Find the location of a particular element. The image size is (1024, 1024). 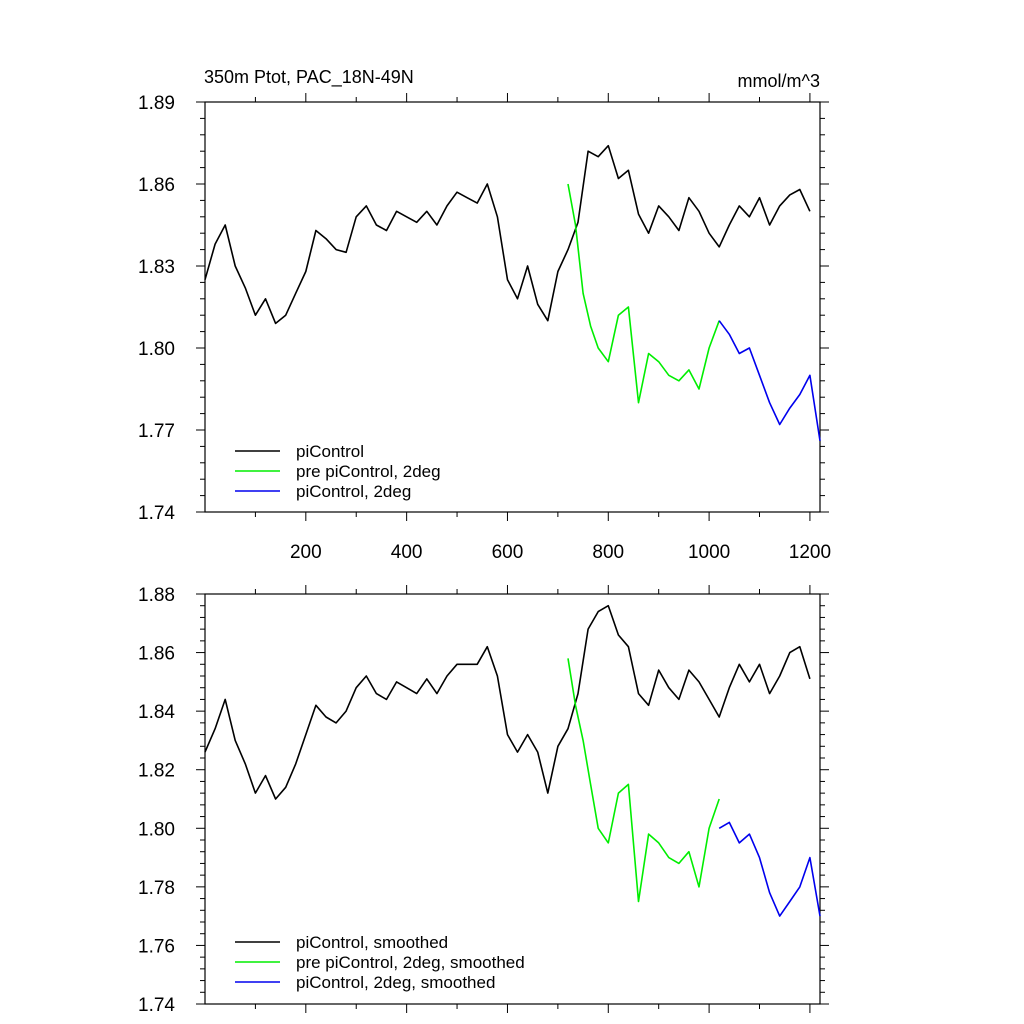

bottom-legend-label-picontrol-2deg-smoothed: piControl, 2deg, smoothed is located at coordinates (395, 982).